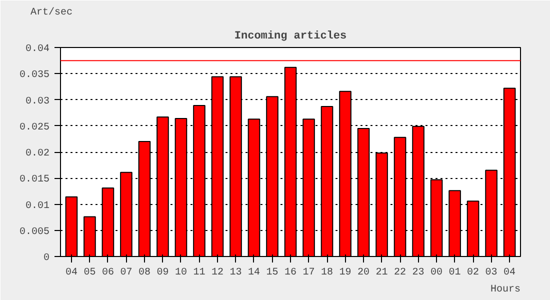 The width and height of the screenshot is (550, 300). Describe the element at coordinates (290, 36) in the screenshot. I see `chart-title: Incoming articles` at that location.